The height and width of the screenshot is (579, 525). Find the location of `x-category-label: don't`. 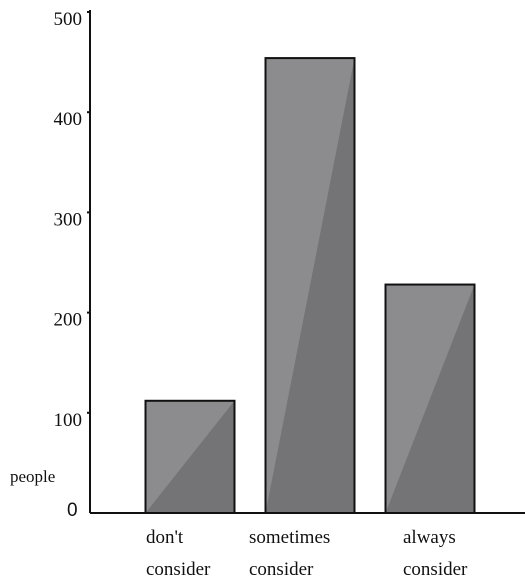

x-category-label: don't is located at coordinates (165, 537).